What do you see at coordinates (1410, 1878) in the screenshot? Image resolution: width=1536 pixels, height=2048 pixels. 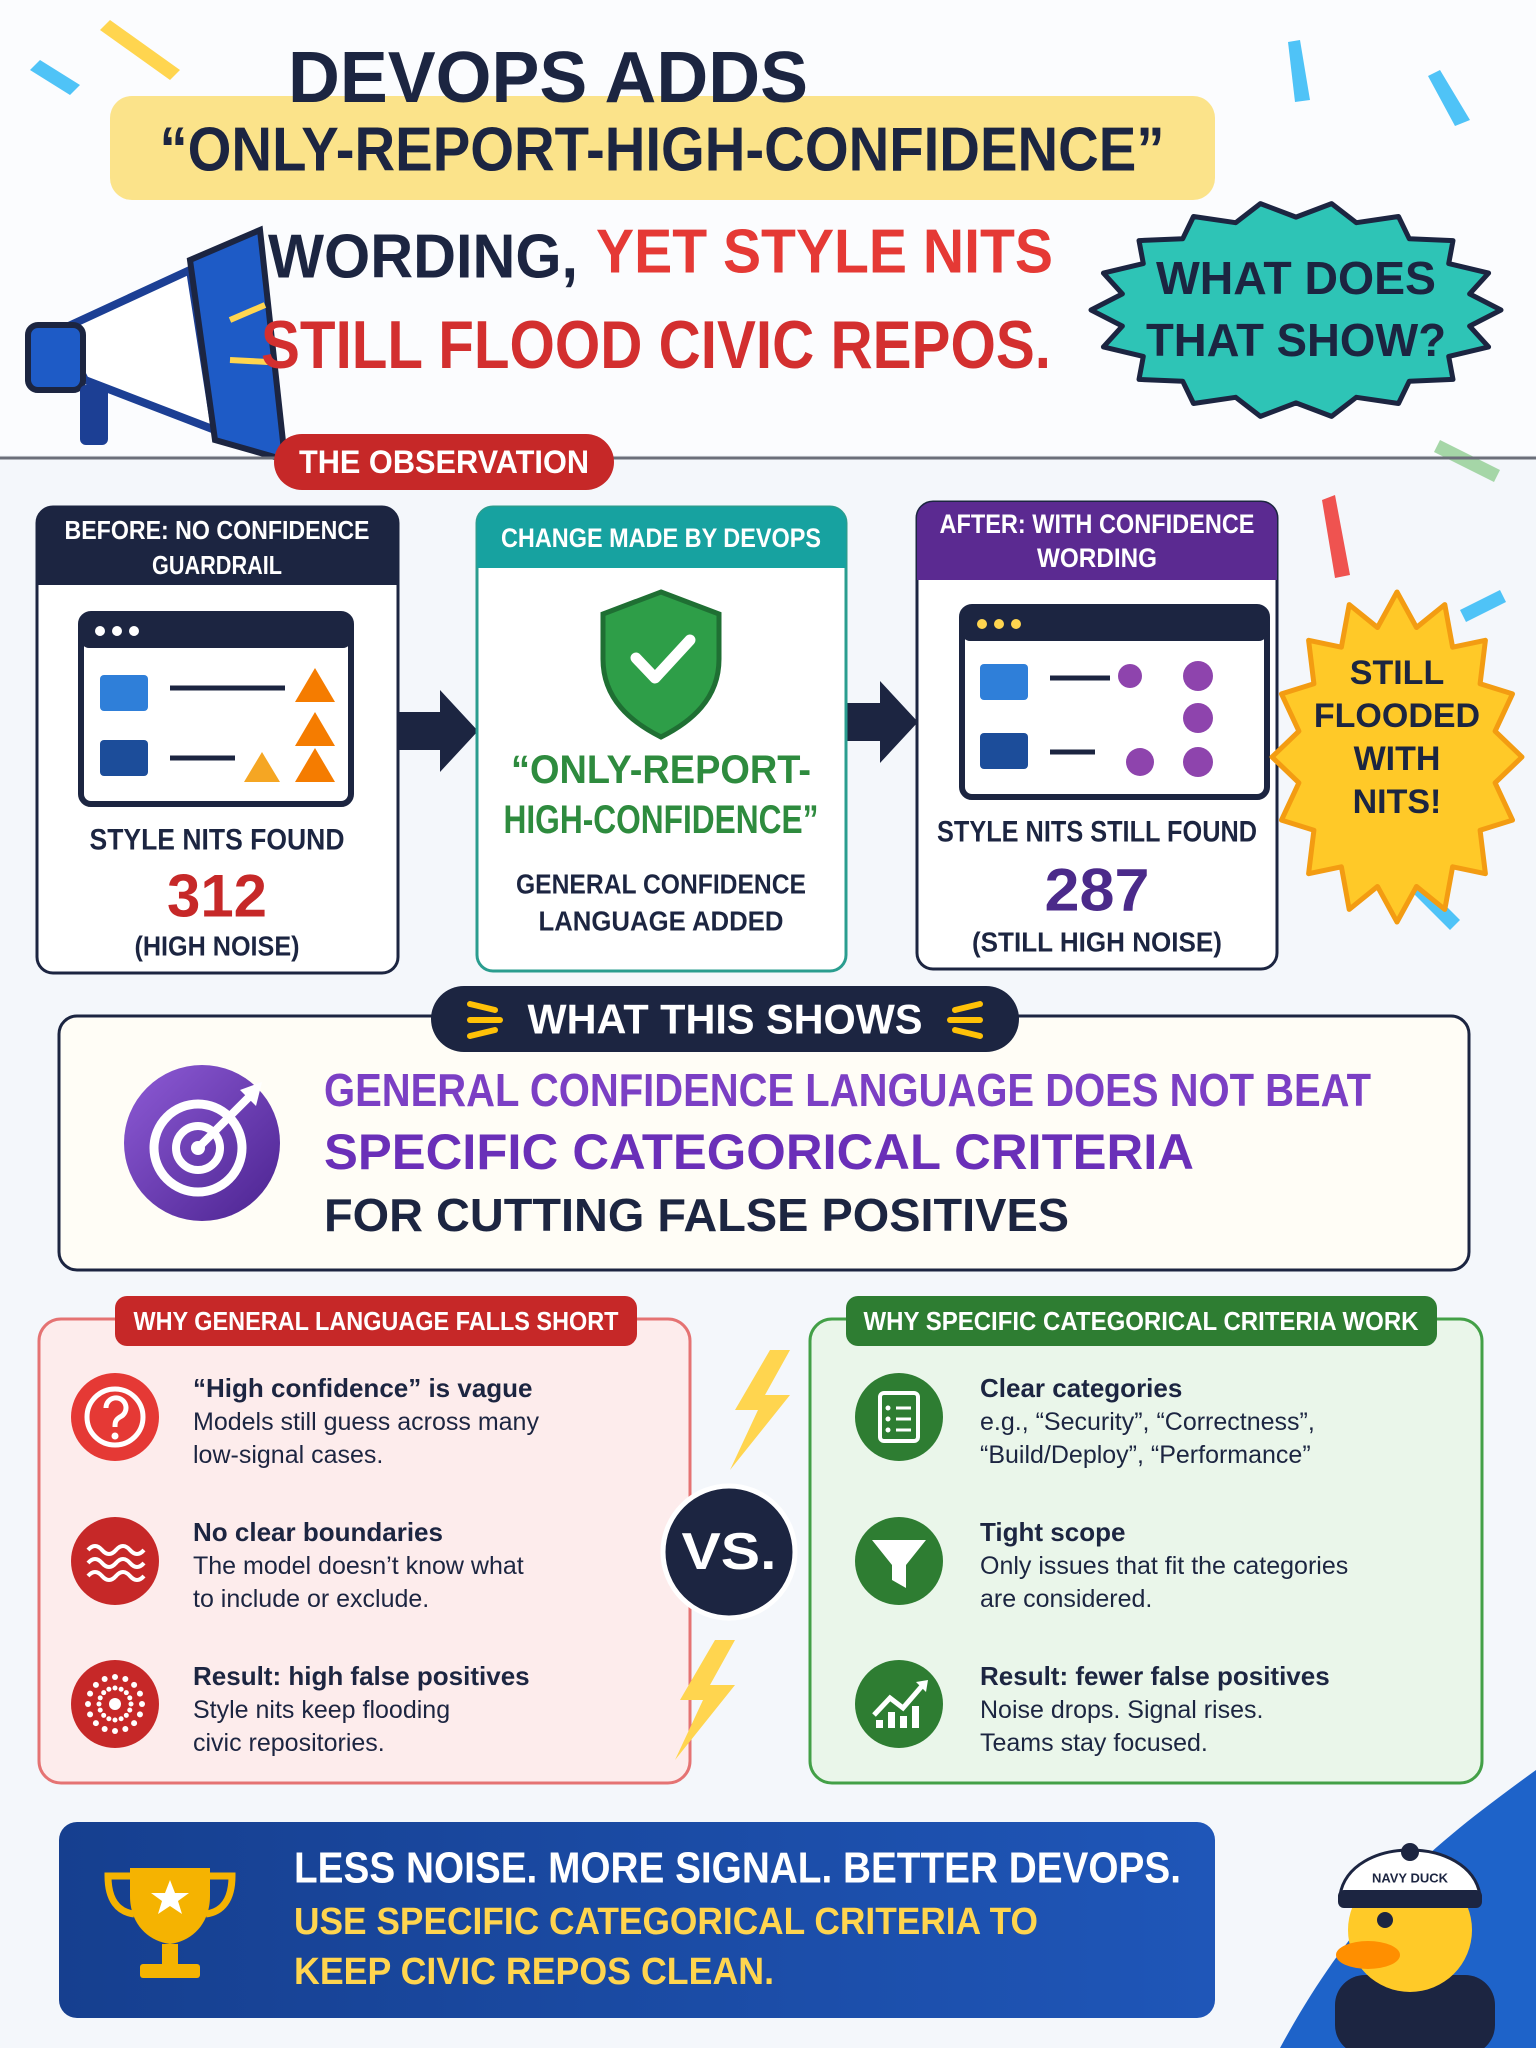 I see `footer-mascot: NAVY DUCK` at bounding box center [1410, 1878].